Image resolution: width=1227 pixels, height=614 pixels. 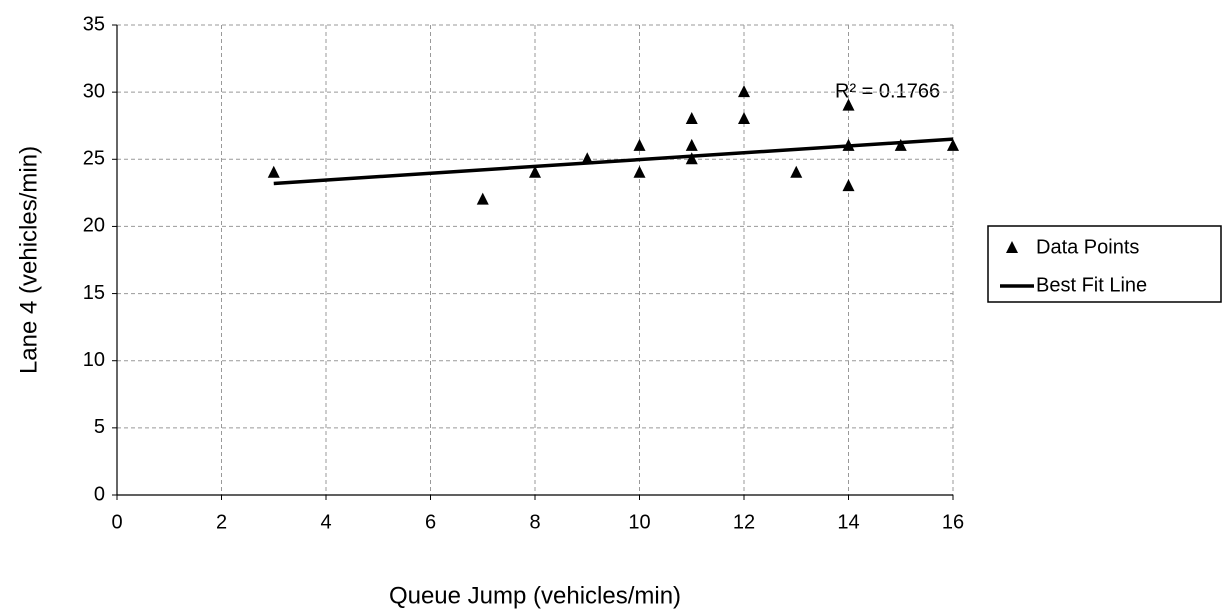 What do you see at coordinates (1012, 247) in the screenshot?
I see `legend-marker` at bounding box center [1012, 247].